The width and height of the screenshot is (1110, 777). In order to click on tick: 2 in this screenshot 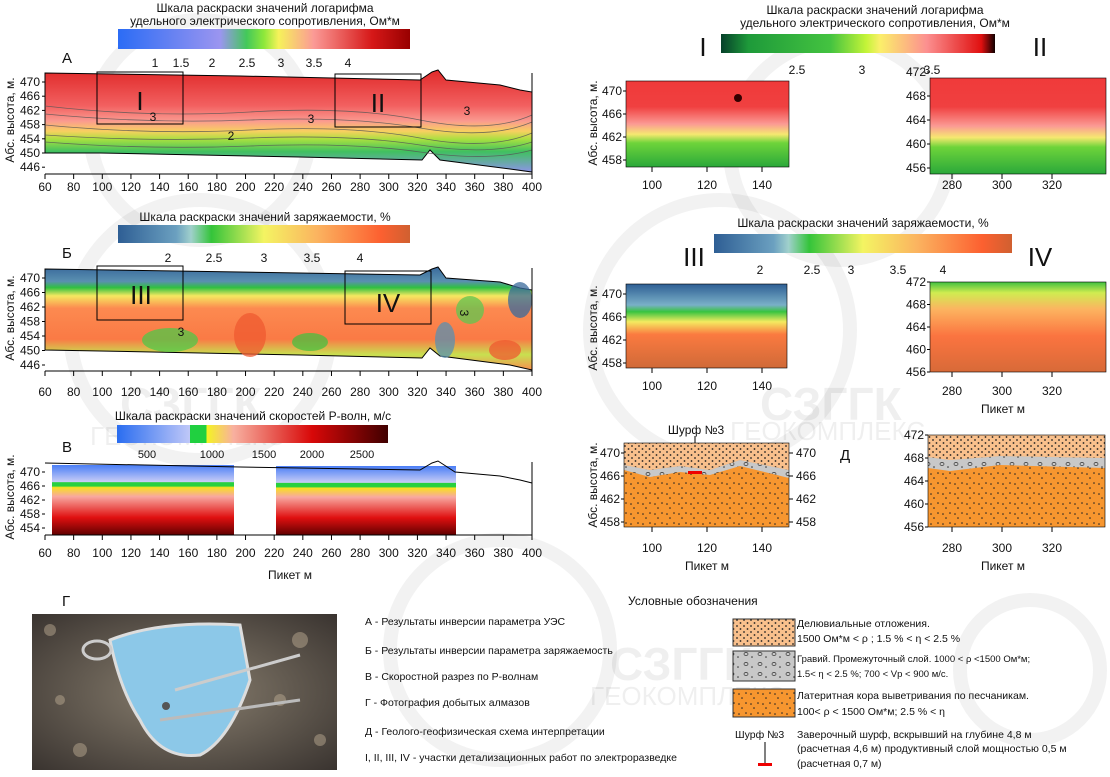, I will do `click(760, 270)`.